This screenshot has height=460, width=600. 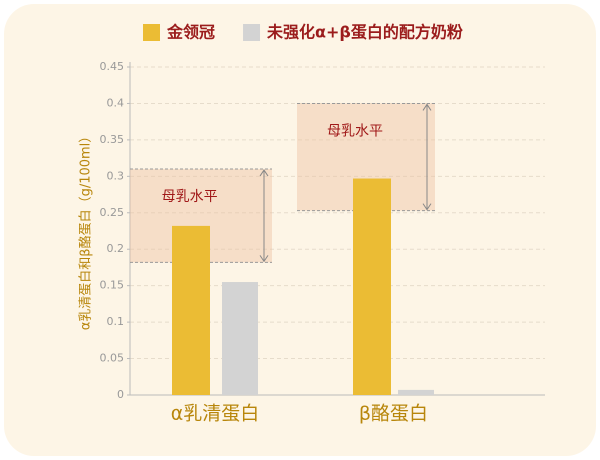 I want to click on y-tick-label: 0.1, so click(x=116, y=321).